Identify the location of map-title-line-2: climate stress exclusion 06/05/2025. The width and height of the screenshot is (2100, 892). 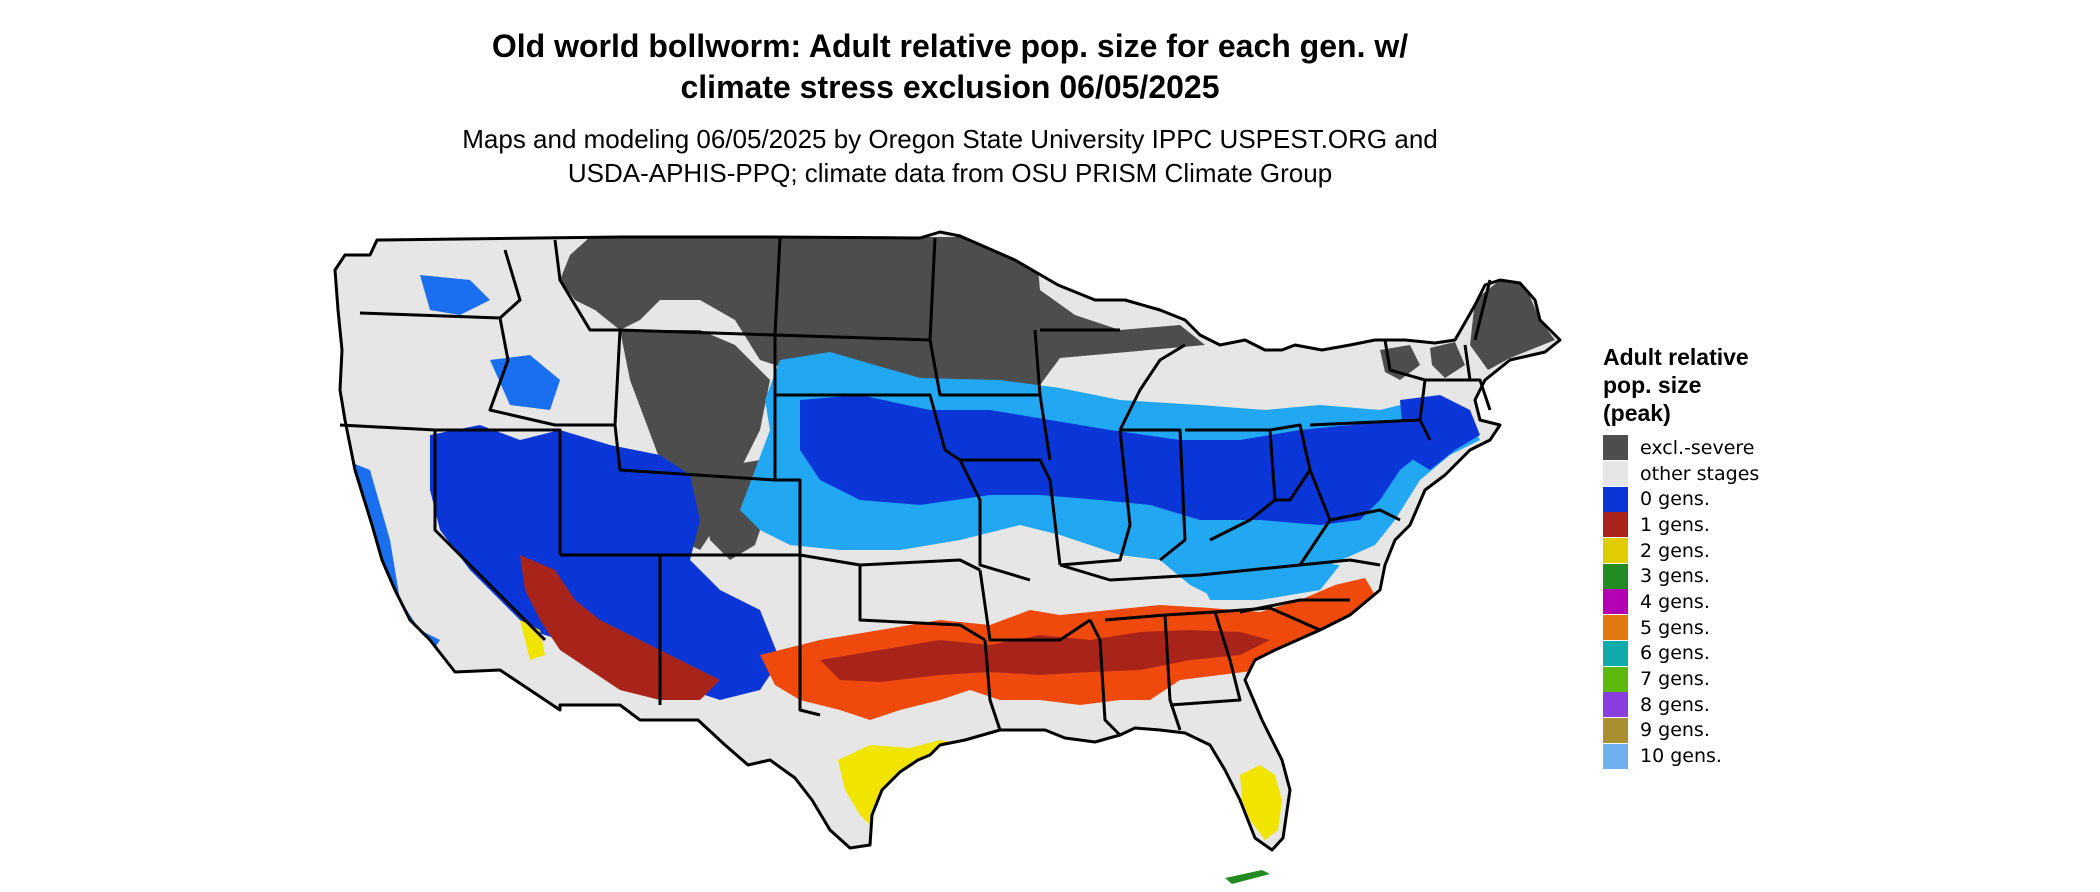
(950, 87).